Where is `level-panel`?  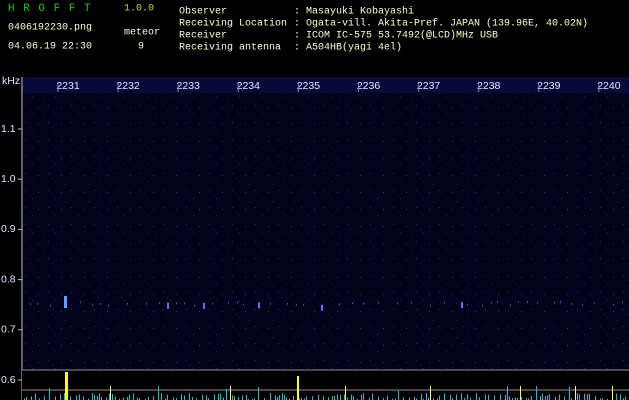 level-panel is located at coordinates (325, 385).